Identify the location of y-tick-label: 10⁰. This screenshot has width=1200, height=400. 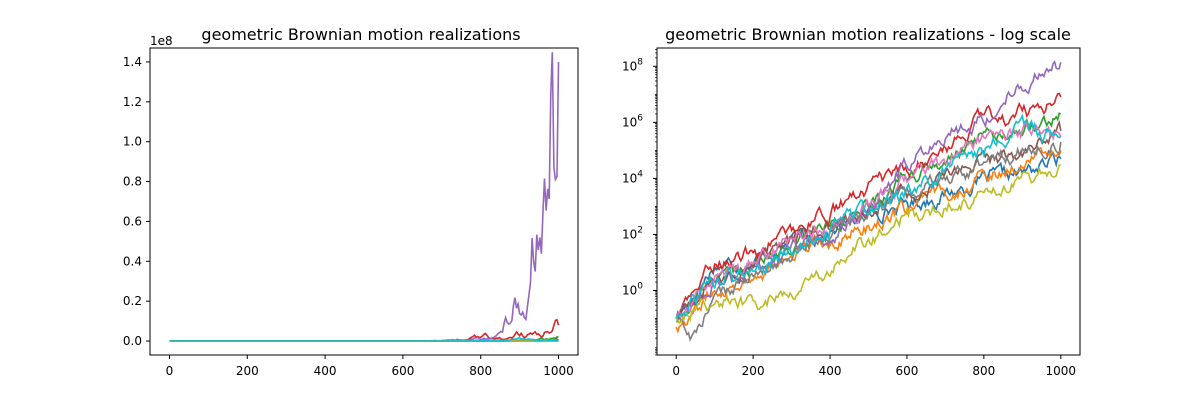
(632, 290).